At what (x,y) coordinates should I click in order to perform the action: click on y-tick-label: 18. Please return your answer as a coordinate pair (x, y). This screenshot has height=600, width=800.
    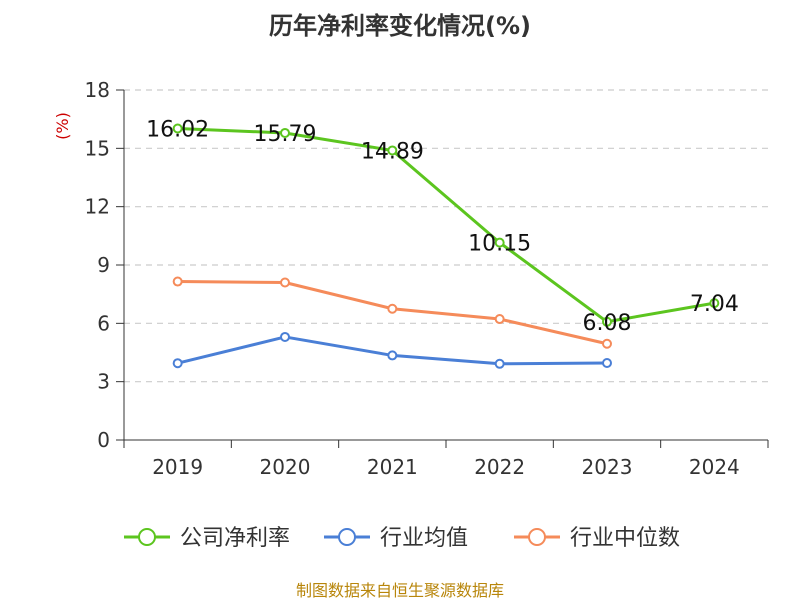
    Looking at the image, I should click on (97, 90).